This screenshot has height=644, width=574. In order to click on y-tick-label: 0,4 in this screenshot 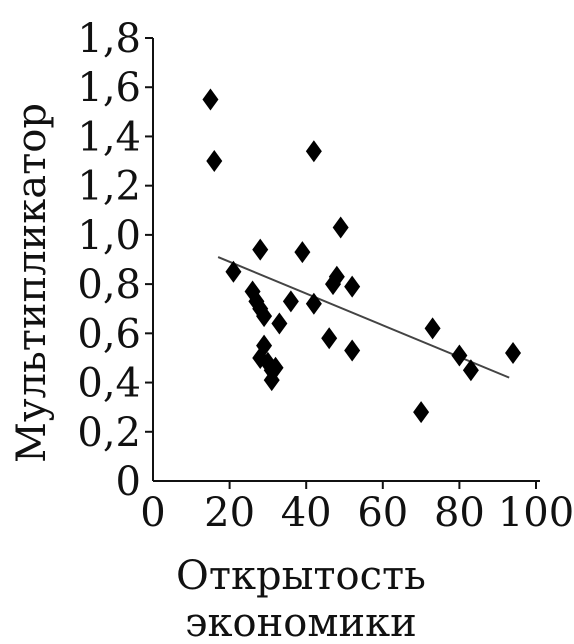, I will do `click(109, 384)`.